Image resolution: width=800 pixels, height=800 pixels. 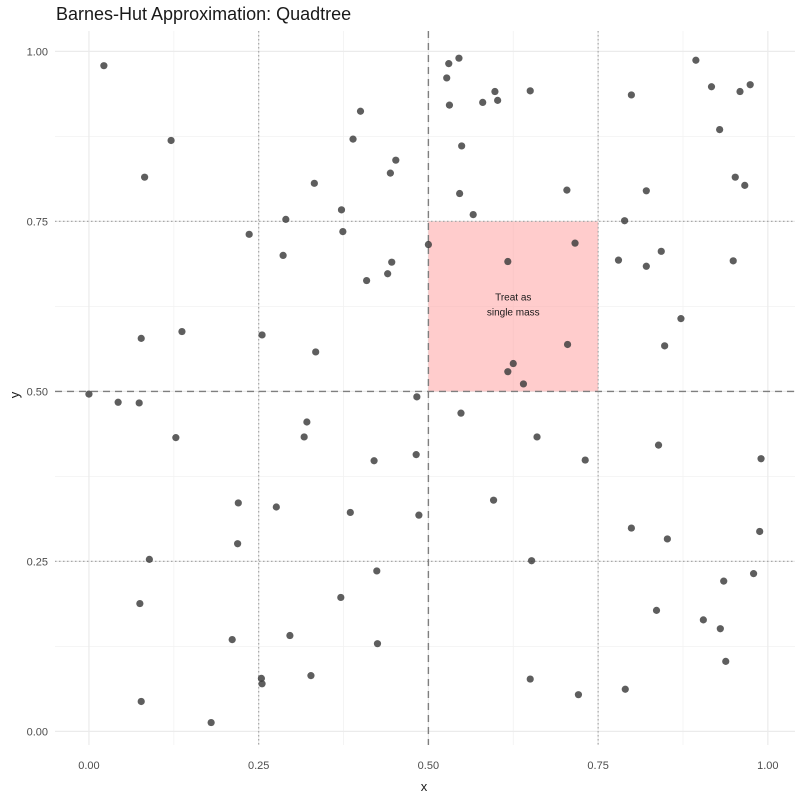 I want to click on x-tick-label: 0.50, so click(x=428, y=766).